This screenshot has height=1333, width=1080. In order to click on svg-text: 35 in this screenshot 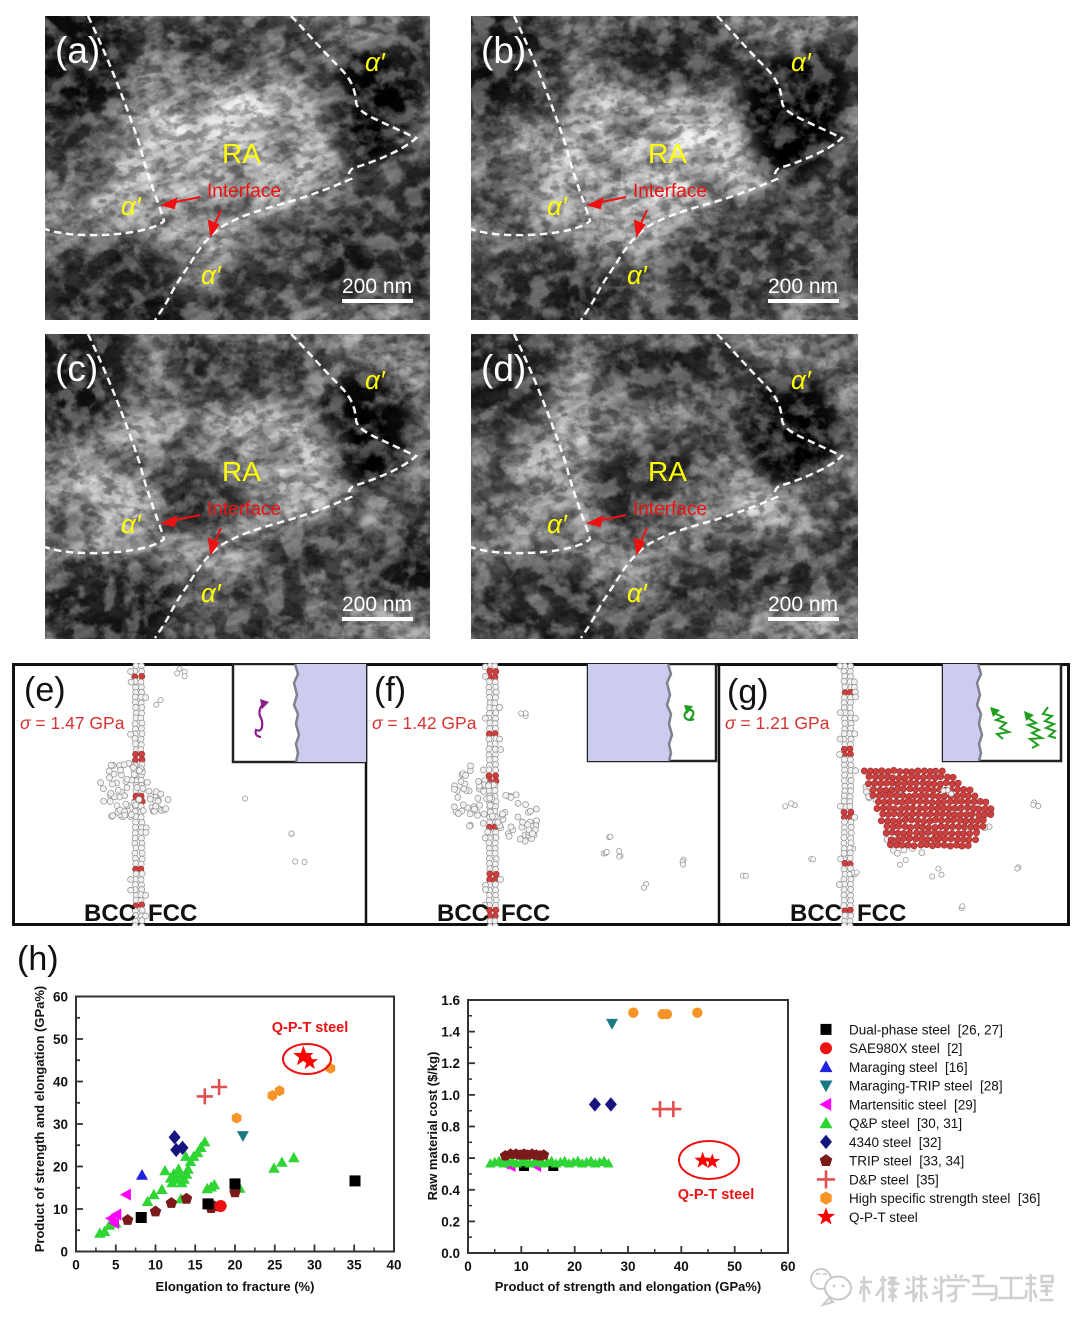, I will do `click(355, 1265)`.